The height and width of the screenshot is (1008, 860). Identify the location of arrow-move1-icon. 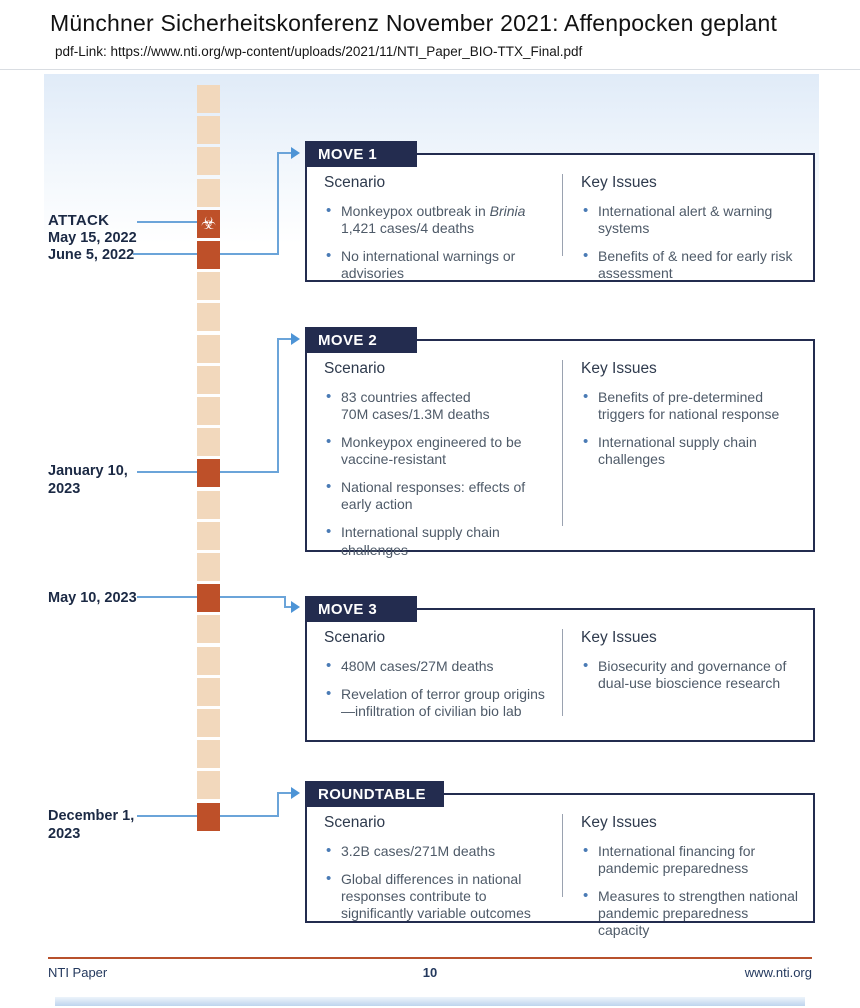
(295, 153).